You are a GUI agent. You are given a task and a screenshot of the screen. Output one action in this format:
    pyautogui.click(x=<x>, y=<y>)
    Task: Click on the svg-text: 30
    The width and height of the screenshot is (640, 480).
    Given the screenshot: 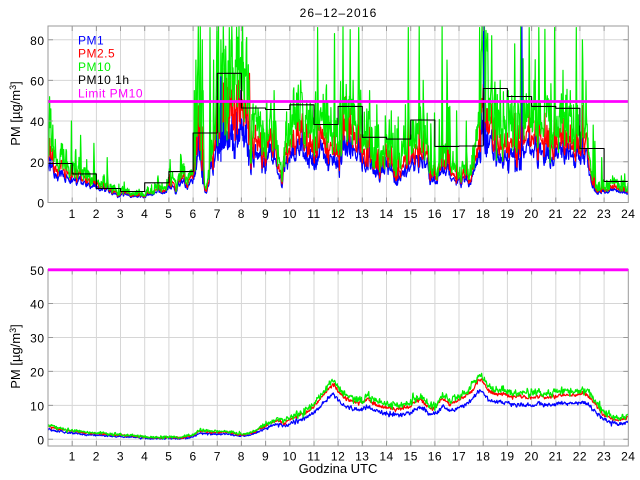 What is the action you would take?
    pyautogui.click(x=37, y=339)
    